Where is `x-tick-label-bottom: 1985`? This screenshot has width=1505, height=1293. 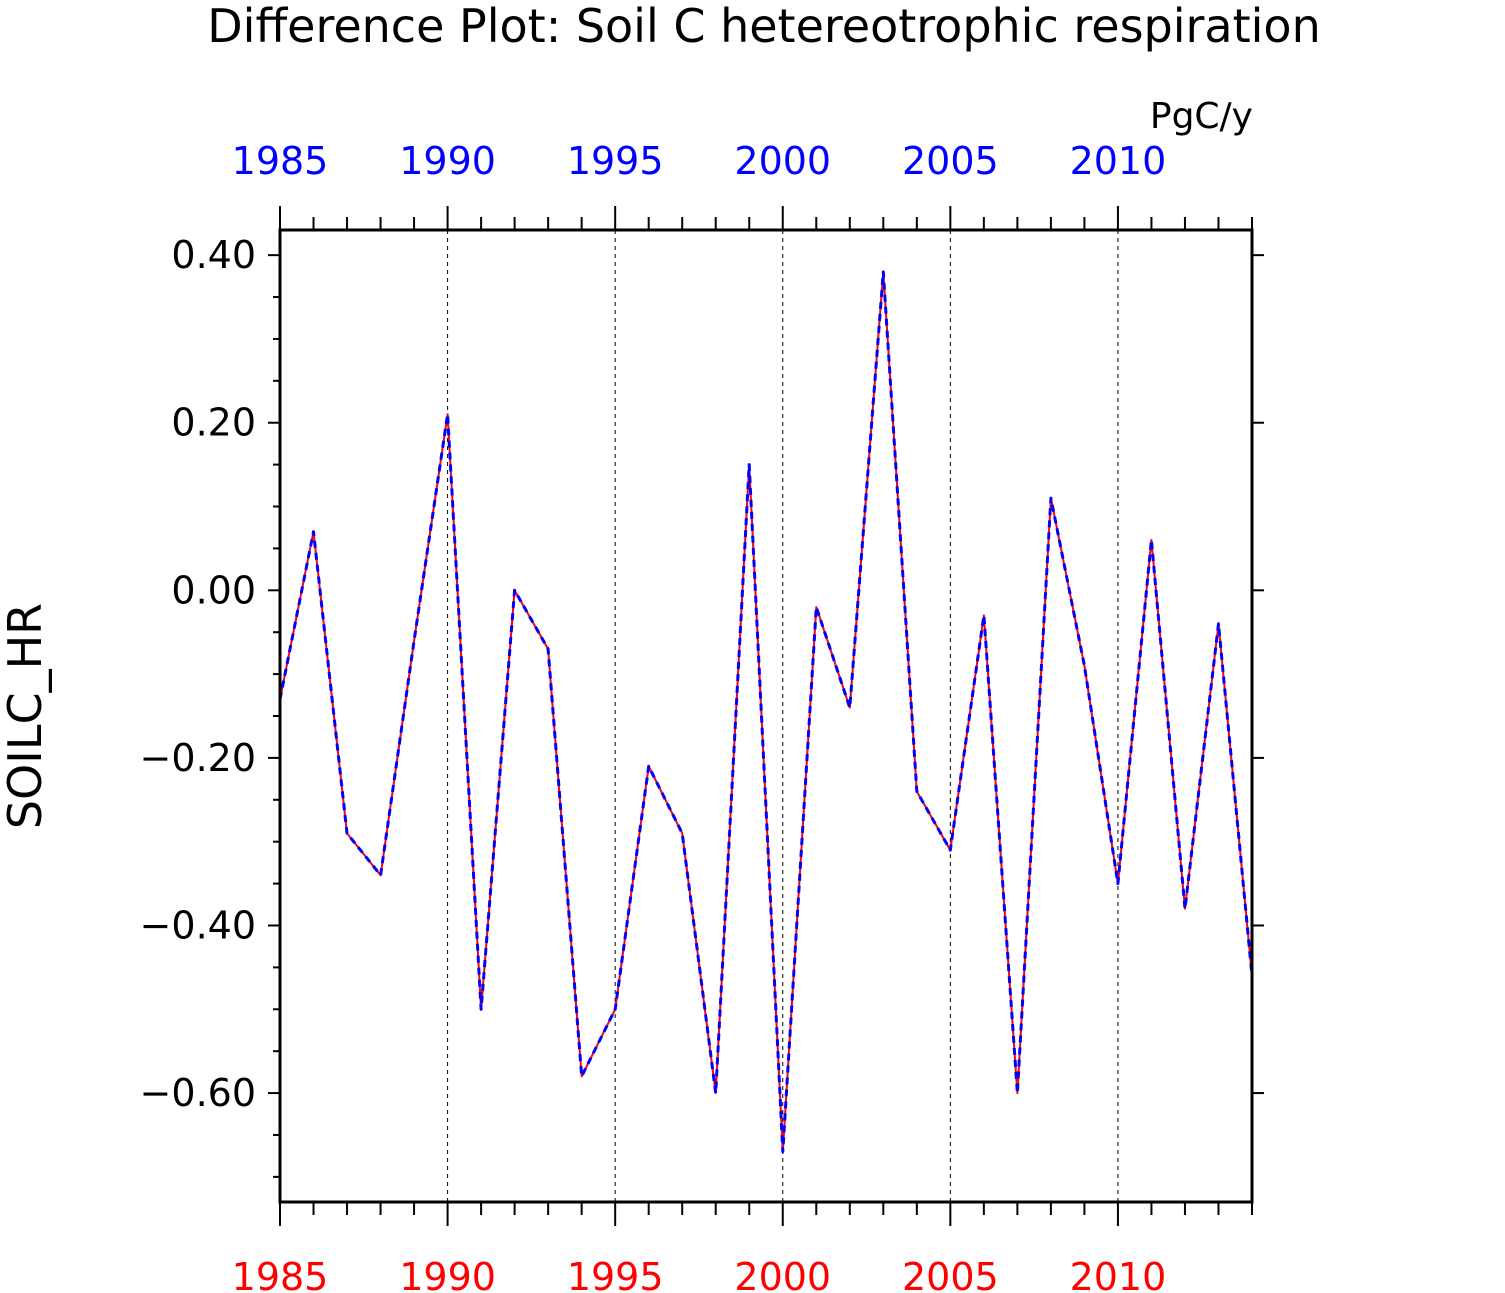 x-tick-label-bottom: 1985 is located at coordinates (280, 1274).